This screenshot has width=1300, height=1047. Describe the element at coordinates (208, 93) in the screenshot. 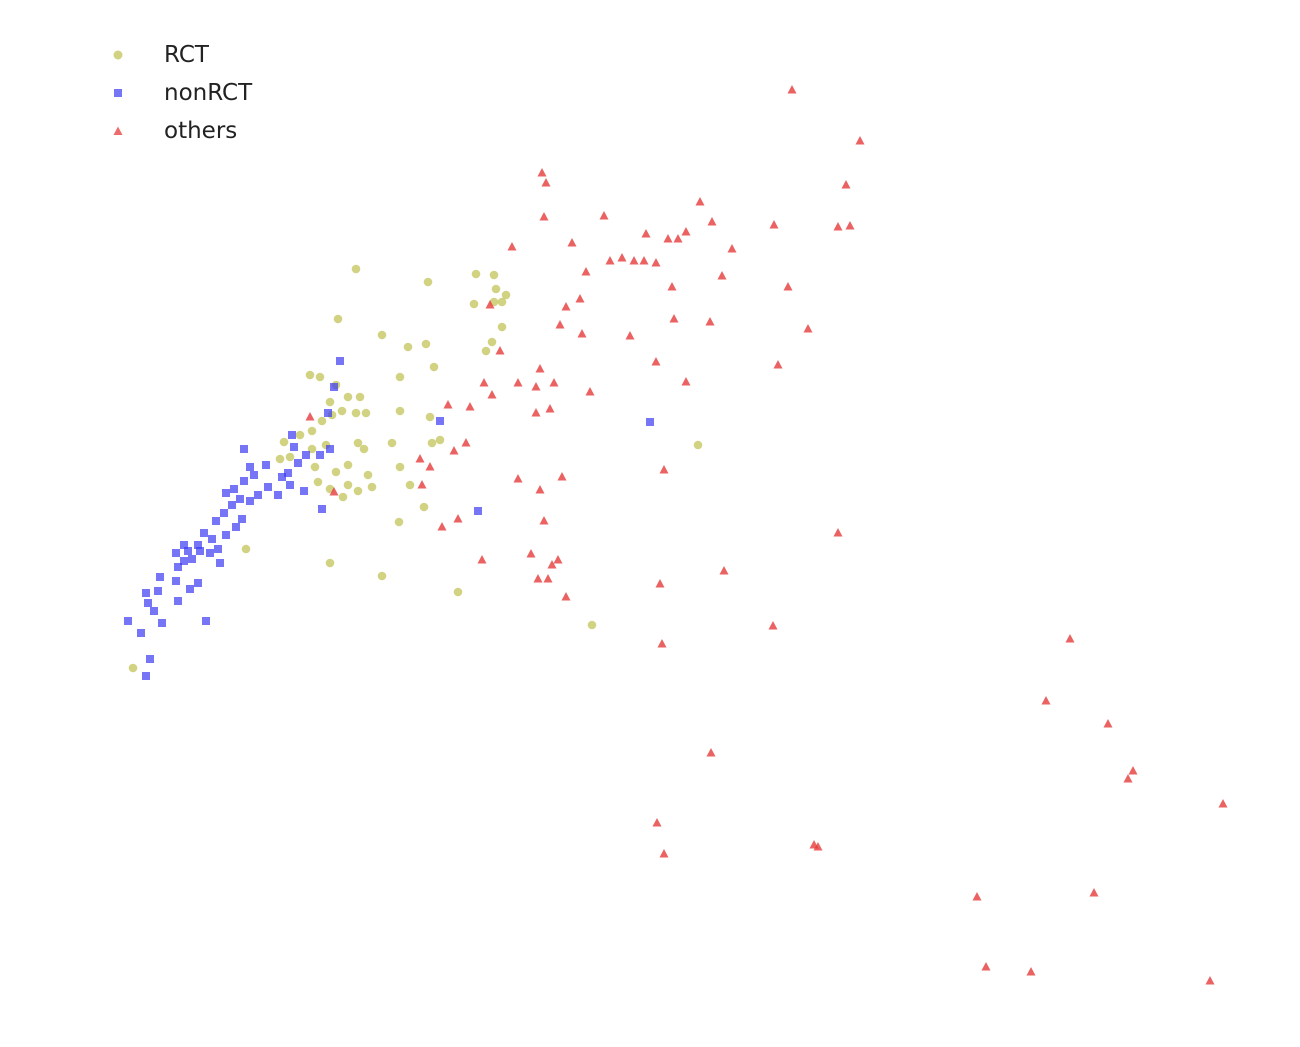

I see `legend-label-nonrct: nonRCT` at that location.